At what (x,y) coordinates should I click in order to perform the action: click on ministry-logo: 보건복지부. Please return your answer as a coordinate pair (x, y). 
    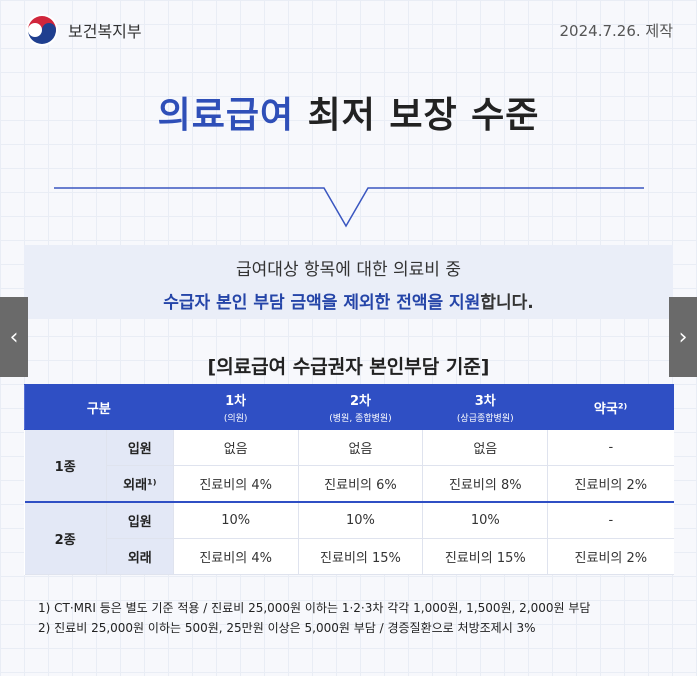
    Looking at the image, I should click on (83, 30).